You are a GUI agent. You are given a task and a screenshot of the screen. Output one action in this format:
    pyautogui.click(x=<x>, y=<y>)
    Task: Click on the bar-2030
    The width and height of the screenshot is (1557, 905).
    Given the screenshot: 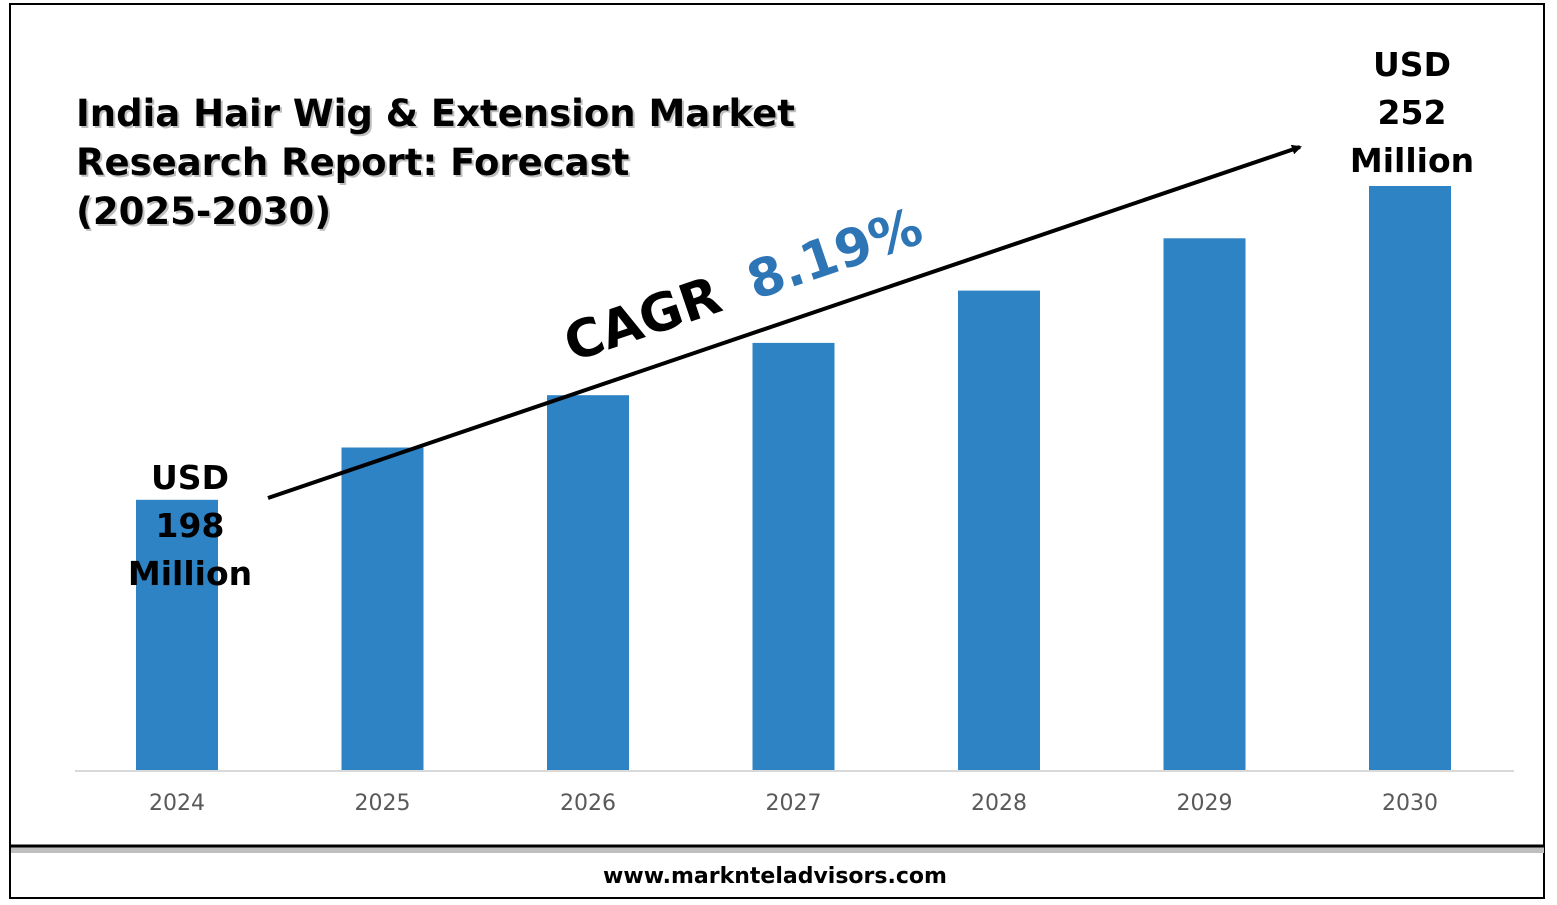 What is the action you would take?
    pyautogui.click(x=1410, y=478)
    